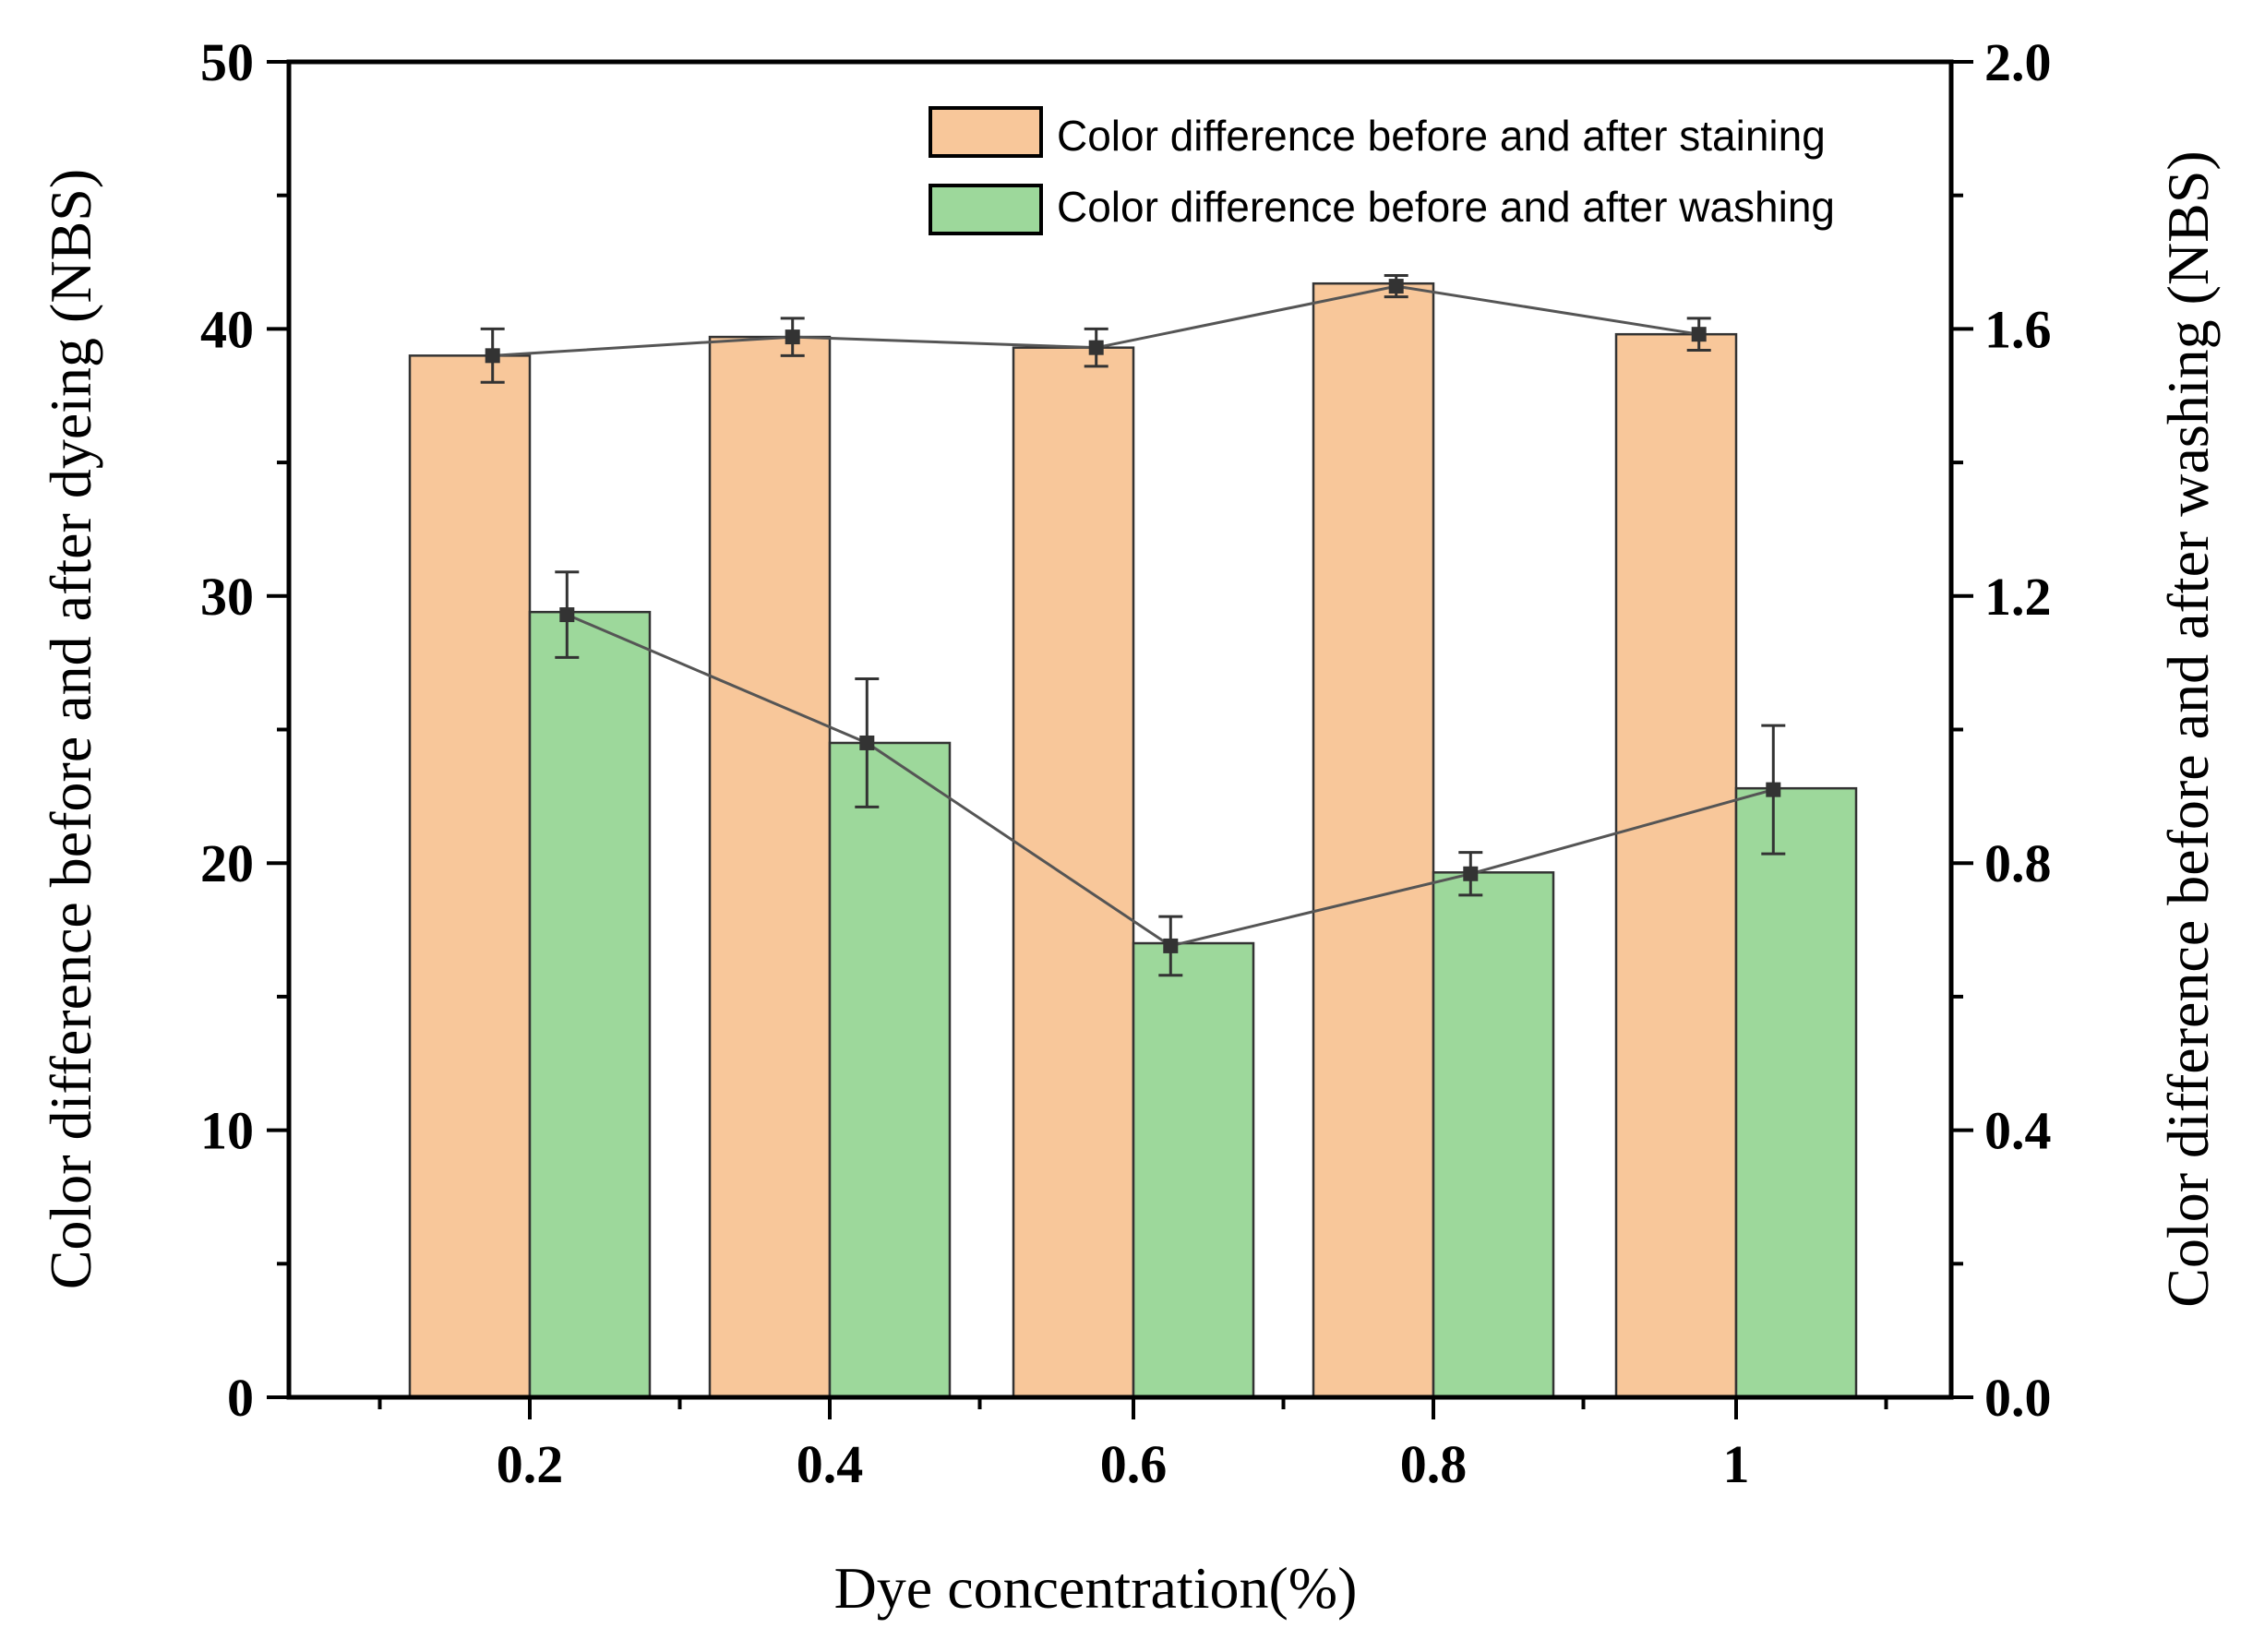  I want to click on y-right-tick-label-0.4: 0.4, so click(2018, 1131).